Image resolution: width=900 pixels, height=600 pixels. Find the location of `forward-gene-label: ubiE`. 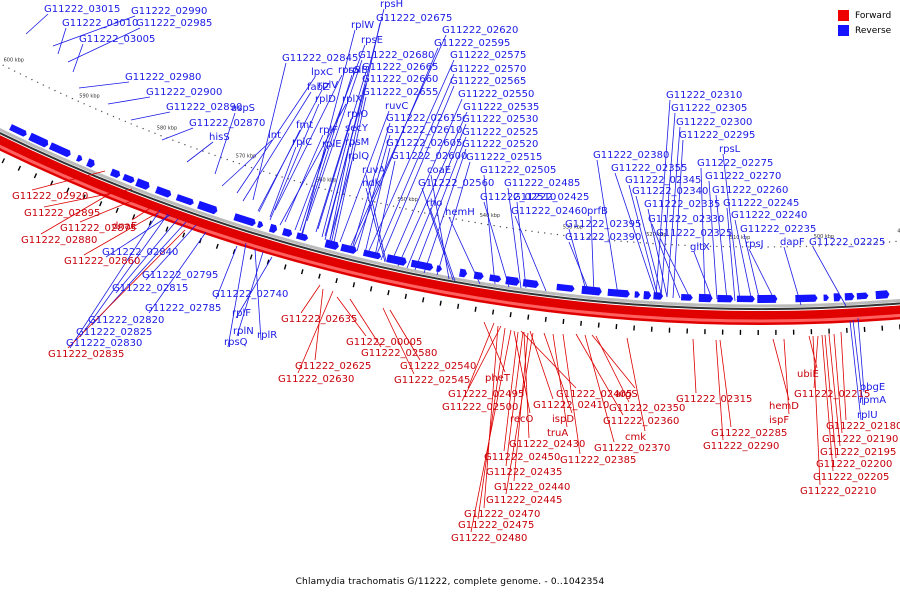

forward-gene-label: ubiE is located at coordinates (808, 374).